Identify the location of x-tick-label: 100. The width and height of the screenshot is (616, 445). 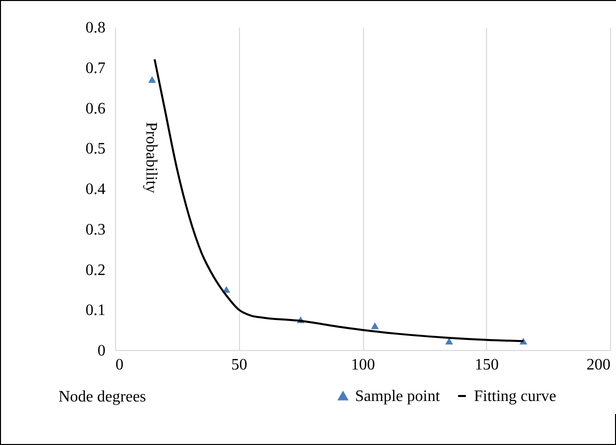
(363, 365).